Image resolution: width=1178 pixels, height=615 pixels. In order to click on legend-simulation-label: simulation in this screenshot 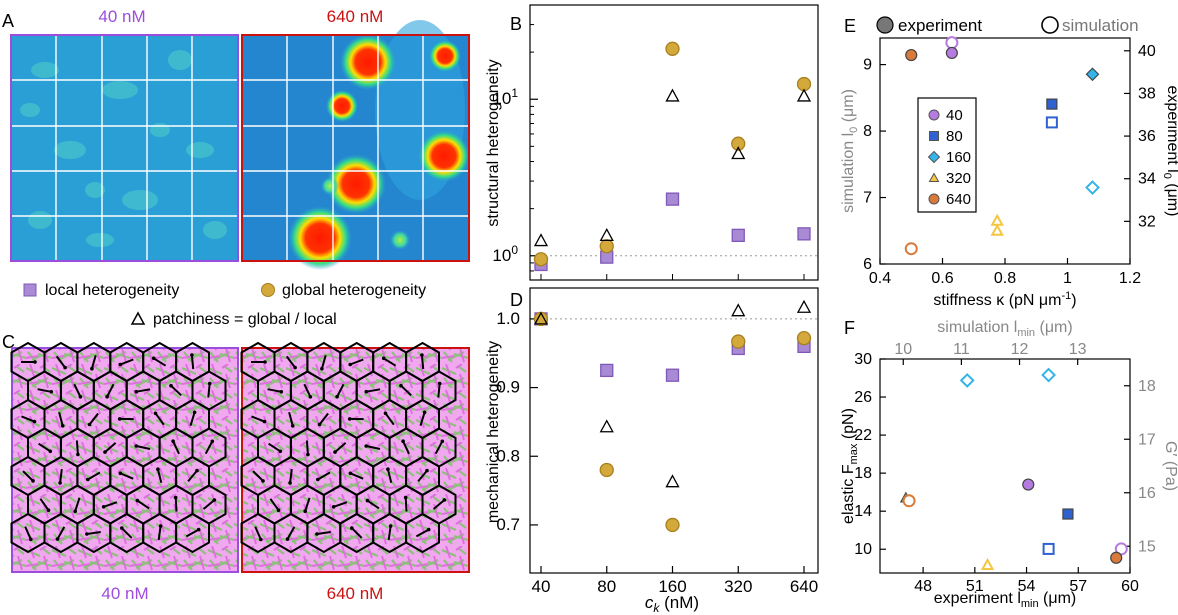, I will do `click(1100, 25)`.